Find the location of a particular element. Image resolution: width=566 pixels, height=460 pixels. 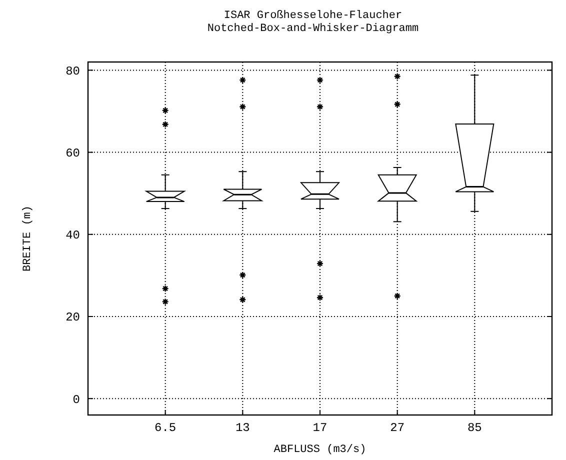

x-axis-title: ABFLUSS (m3/s) is located at coordinates (320, 450).